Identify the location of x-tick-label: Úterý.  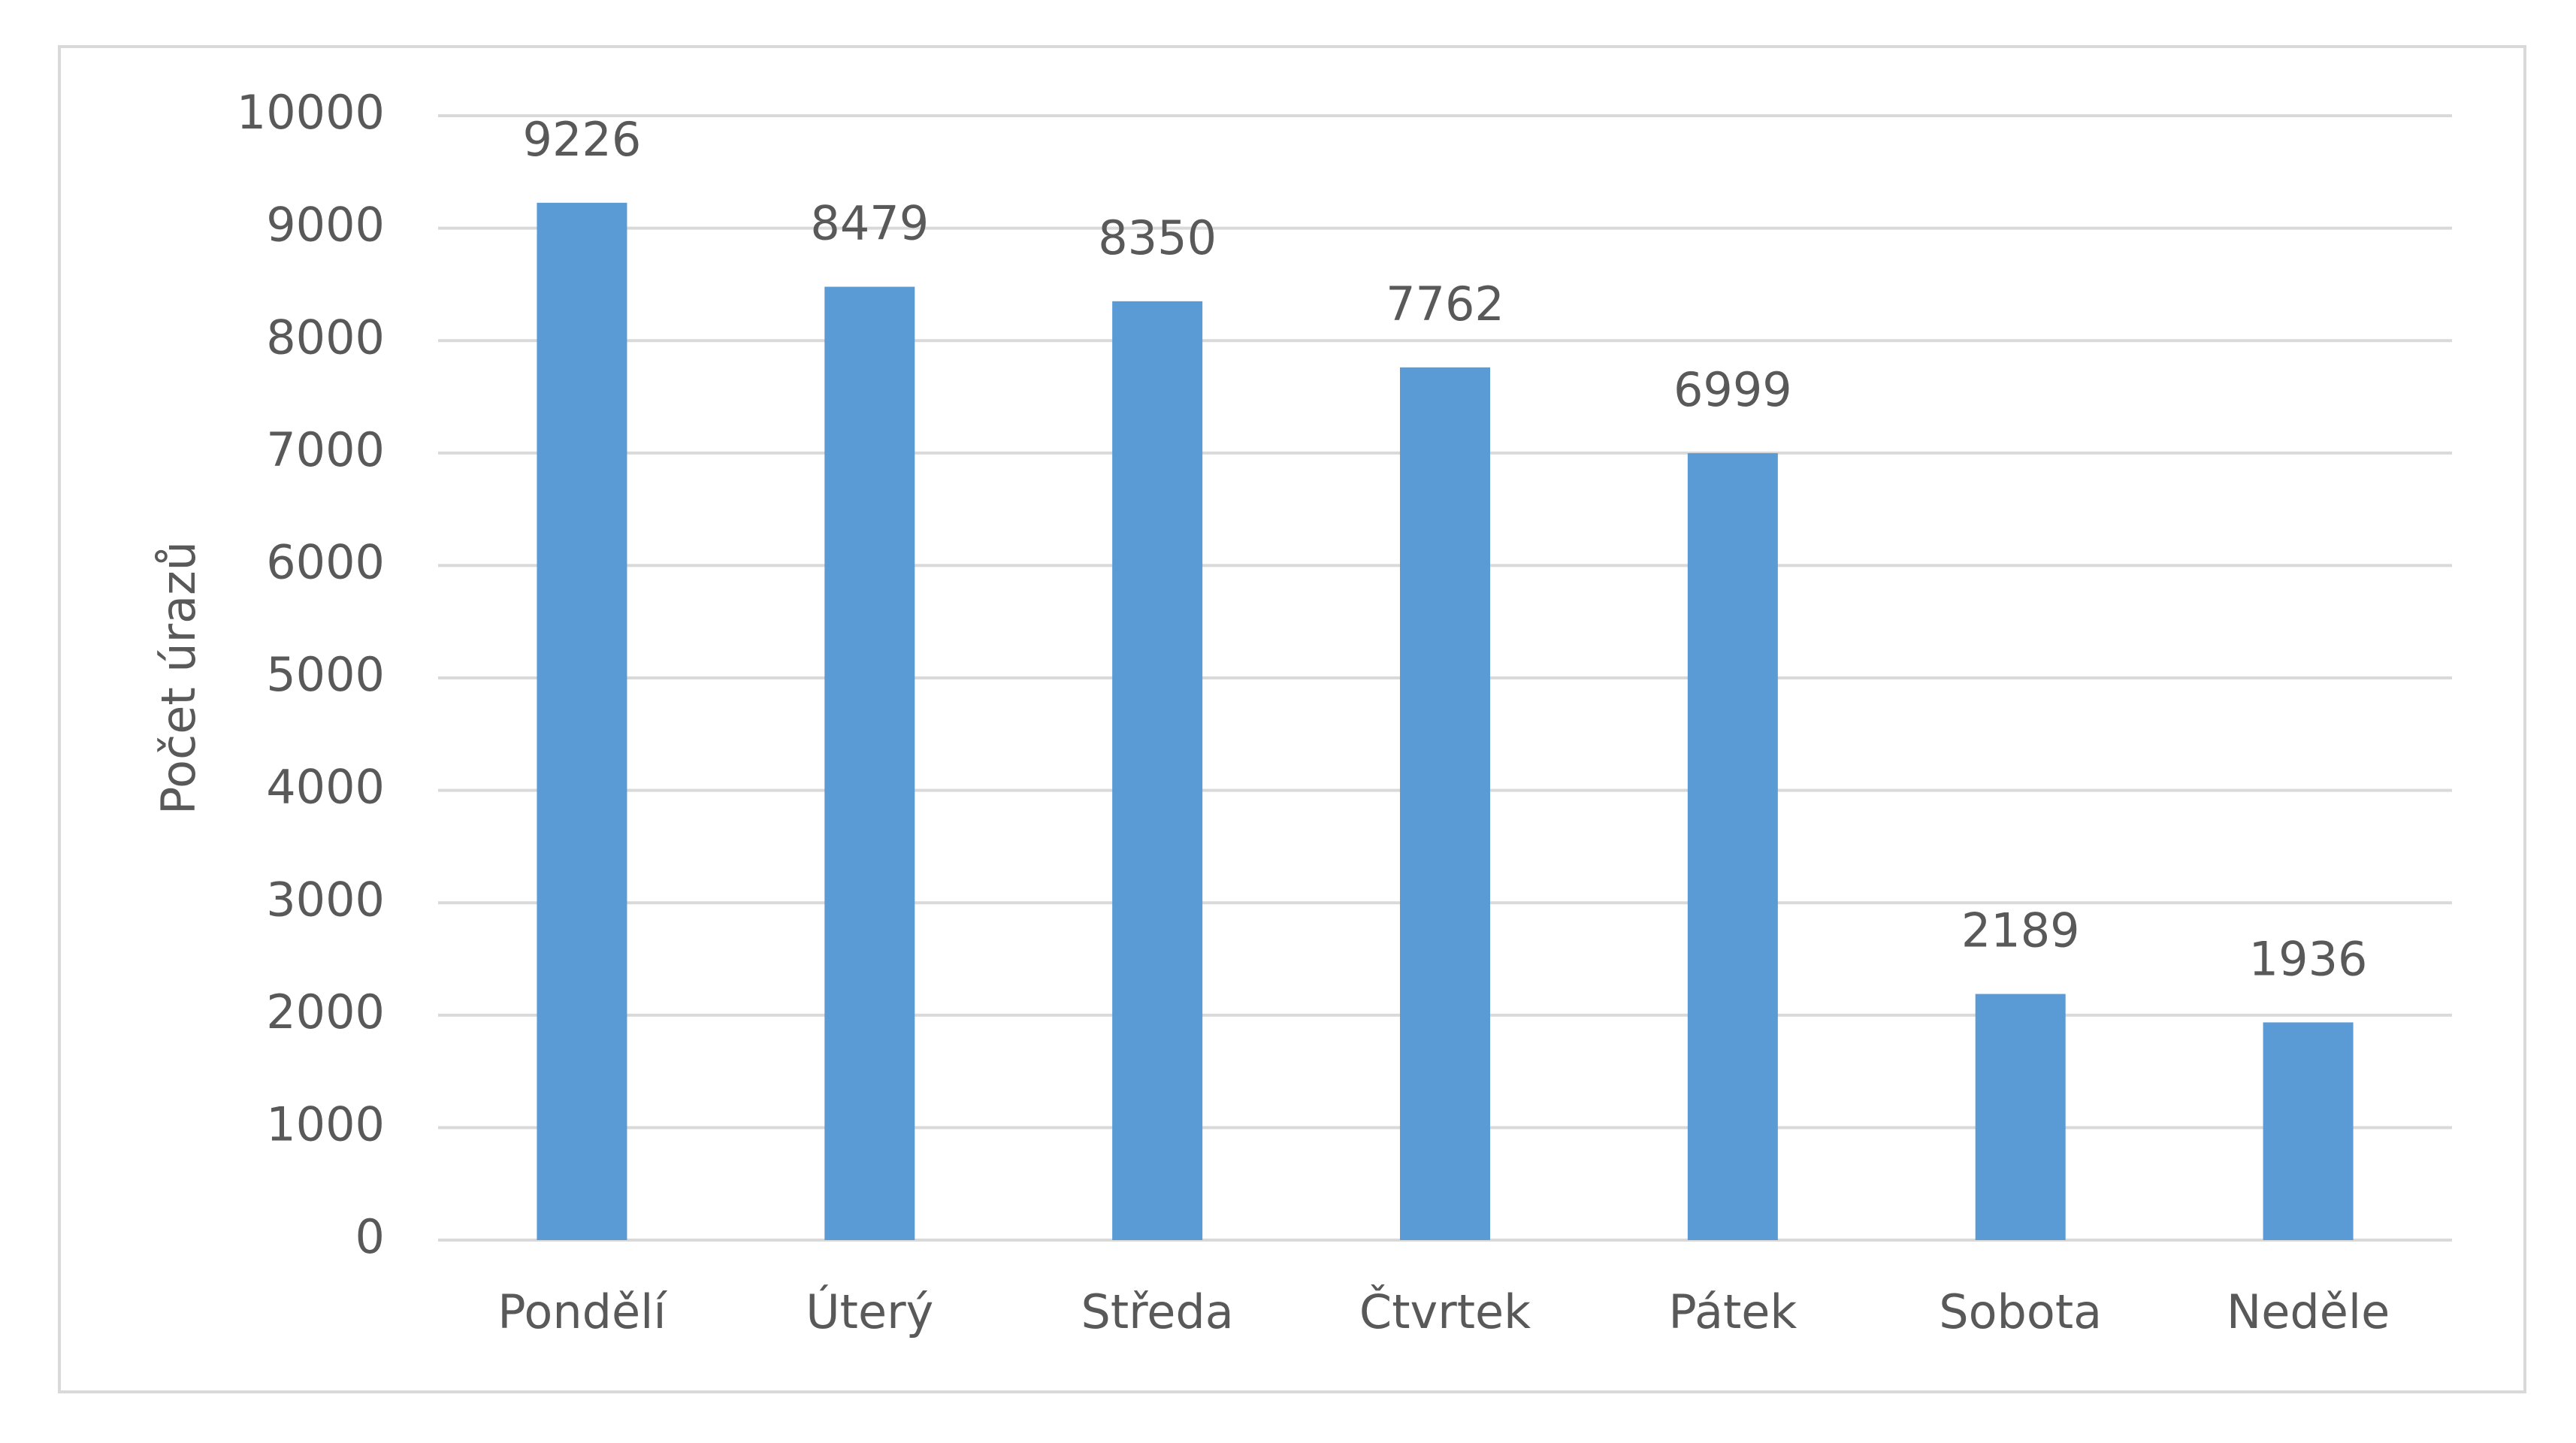
(870, 1311).